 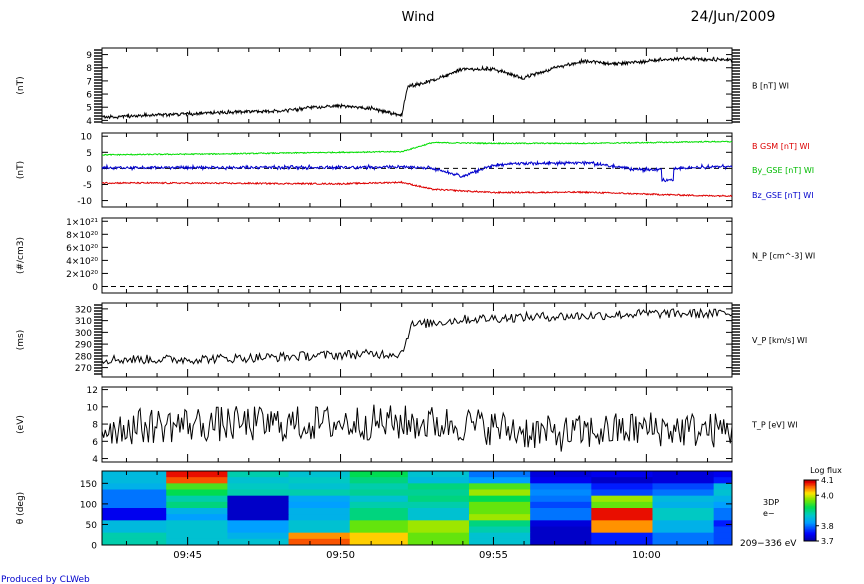 What do you see at coordinates (770, 86) in the screenshot?
I see `series-label: B [nT] WI` at bounding box center [770, 86].